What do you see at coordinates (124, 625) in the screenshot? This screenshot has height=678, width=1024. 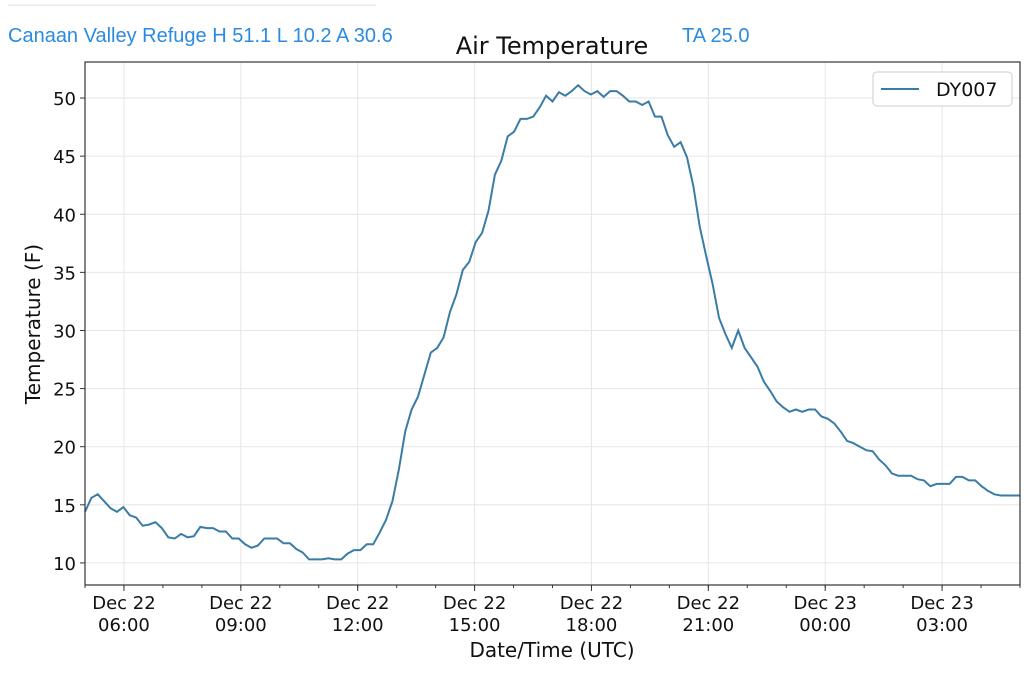 I see `x-tick-label-time: 06:00` at bounding box center [124, 625].